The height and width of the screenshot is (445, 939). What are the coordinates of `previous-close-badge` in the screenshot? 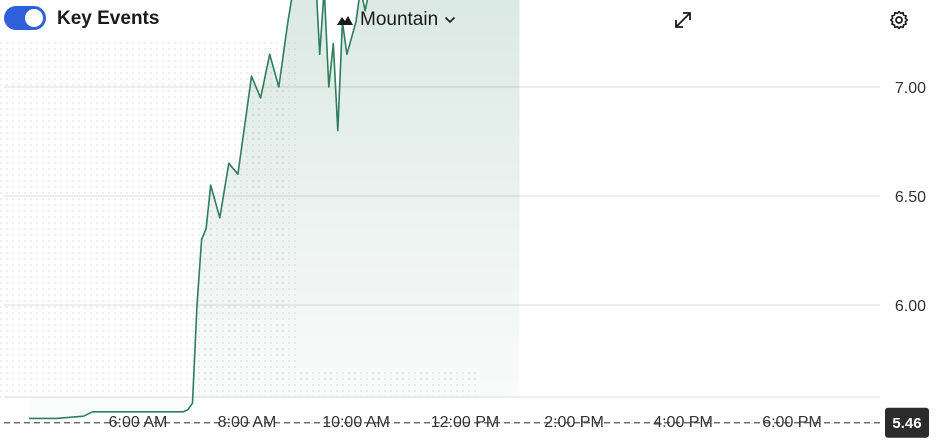 It's located at (907, 422).